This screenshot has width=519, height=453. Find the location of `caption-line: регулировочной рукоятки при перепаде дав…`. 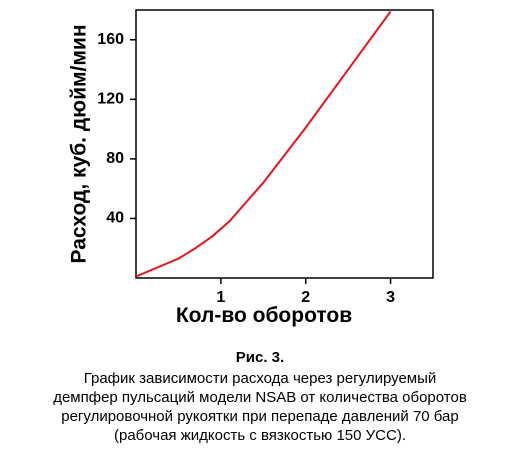

caption-line: регулировочной рукоятки при перепаде дав… is located at coordinates (260, 416).